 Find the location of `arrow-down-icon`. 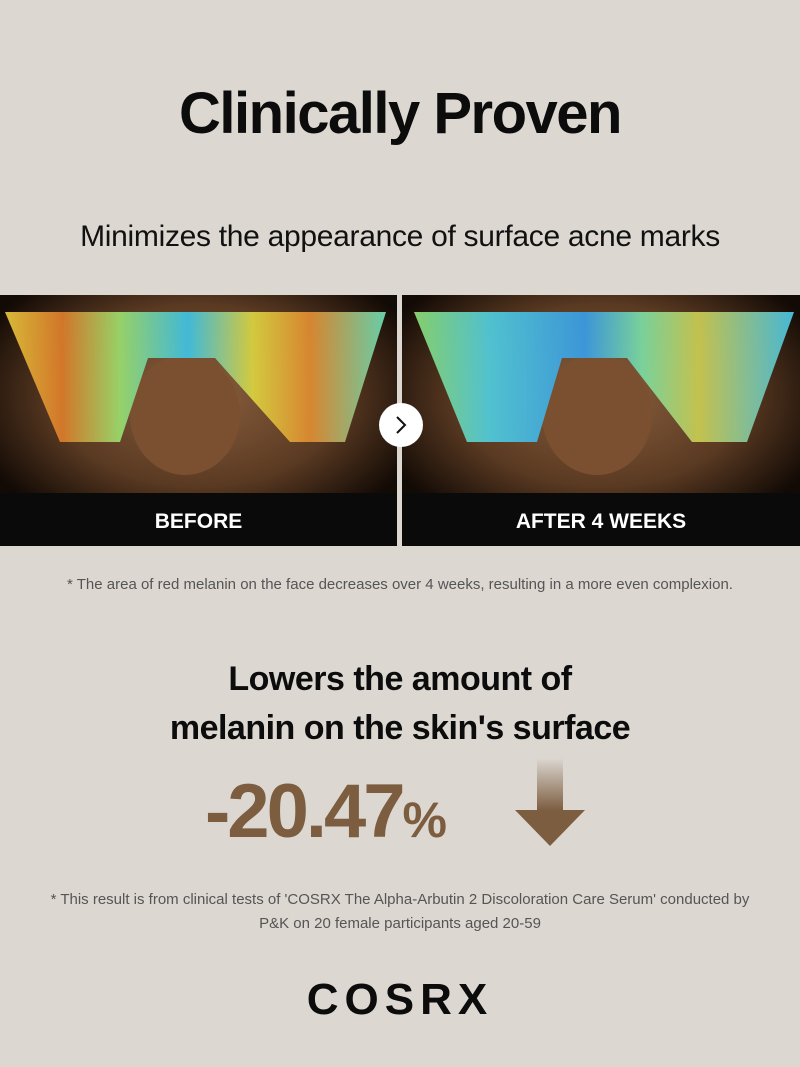

arrow-down-icon is located at coordinates (550, 802).